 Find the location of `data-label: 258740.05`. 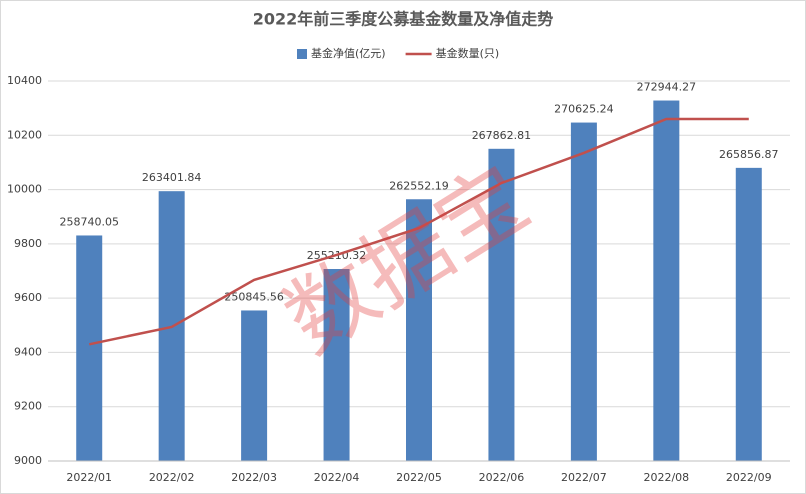

data-label: 258740.05 is located at coordinates (89, 221).